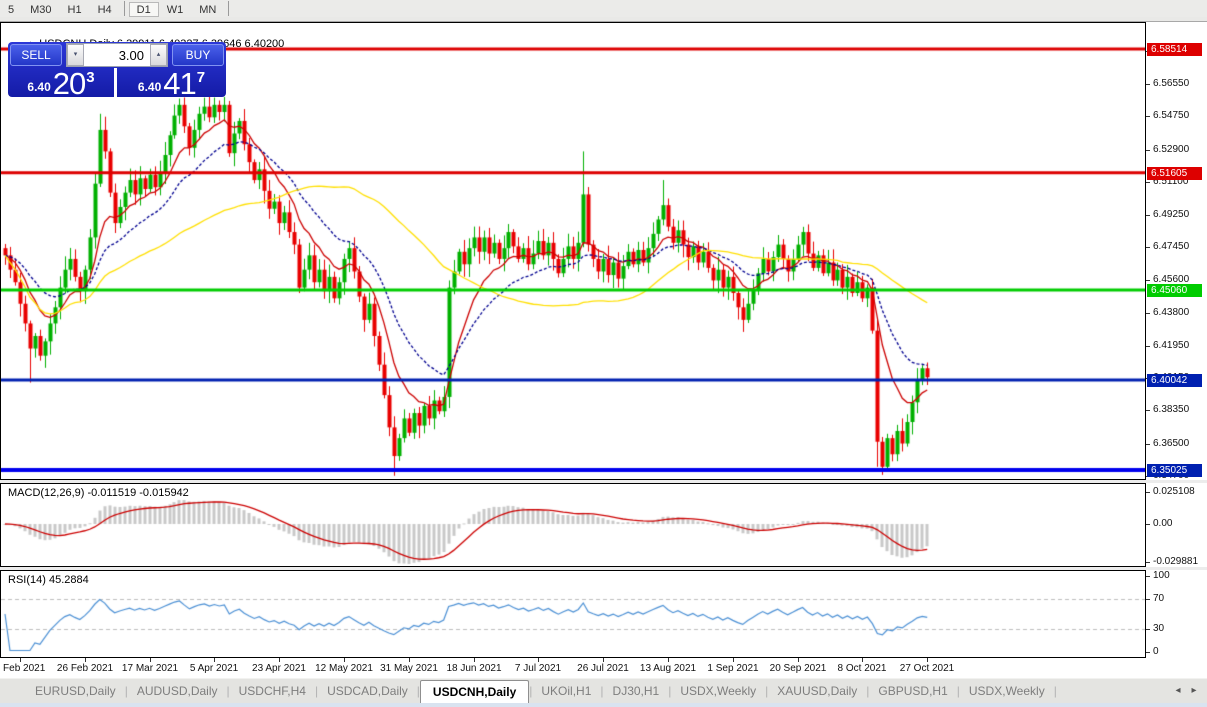 Image resolution: width=1207 pixels, height=707 pixels. Describe the element at coordinates (143, 9) in the screenshot. I see `timeframe-button-d1: D1` at that location.